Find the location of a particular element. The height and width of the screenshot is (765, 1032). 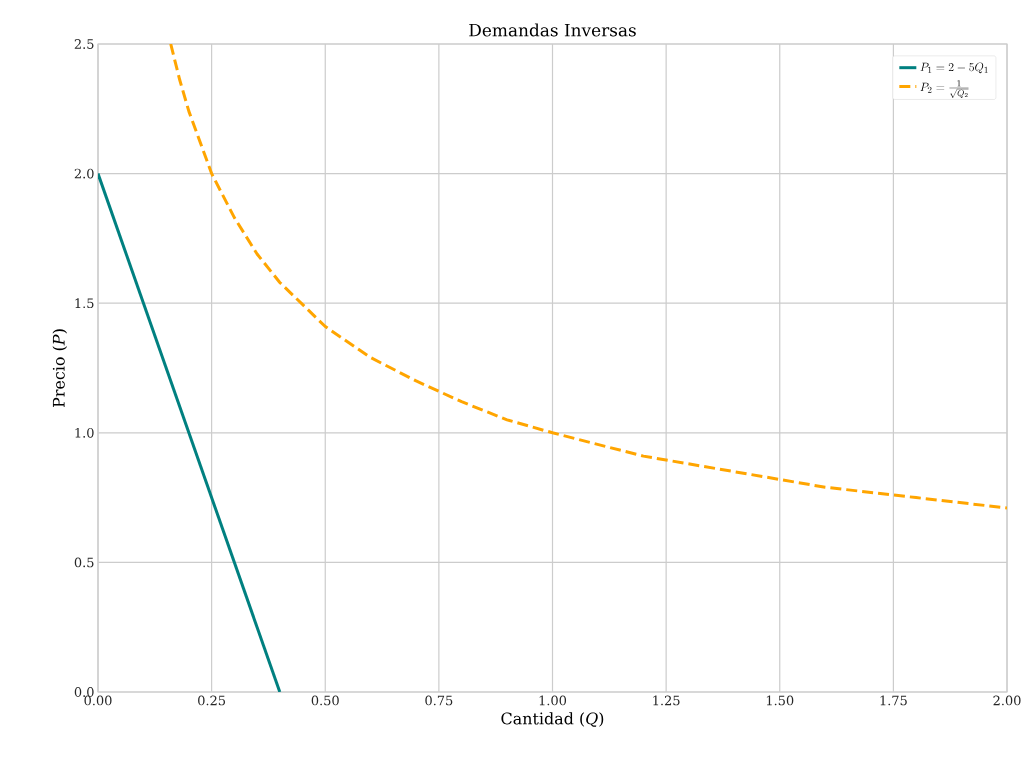

x-tick-label: 0.00 is located at coordinates (98, 700).